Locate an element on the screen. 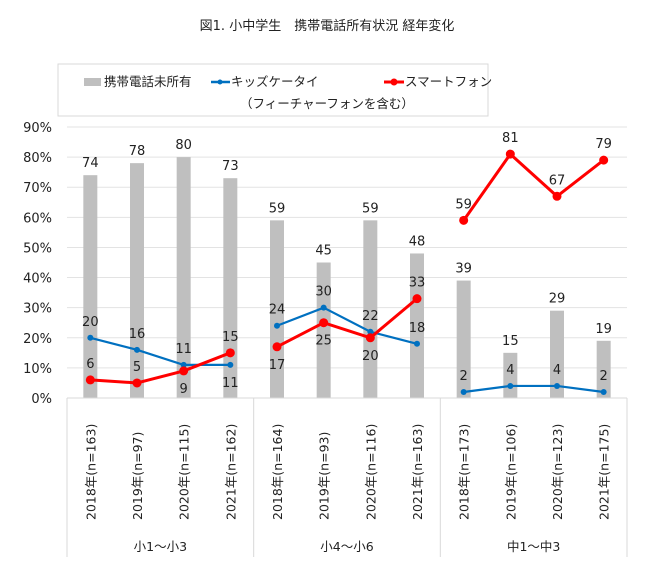  legend: 携帯電話未所有 キッズケータイ （フィーチャーフォンを含む） スマートフォン is located at coordinates (274, 90).